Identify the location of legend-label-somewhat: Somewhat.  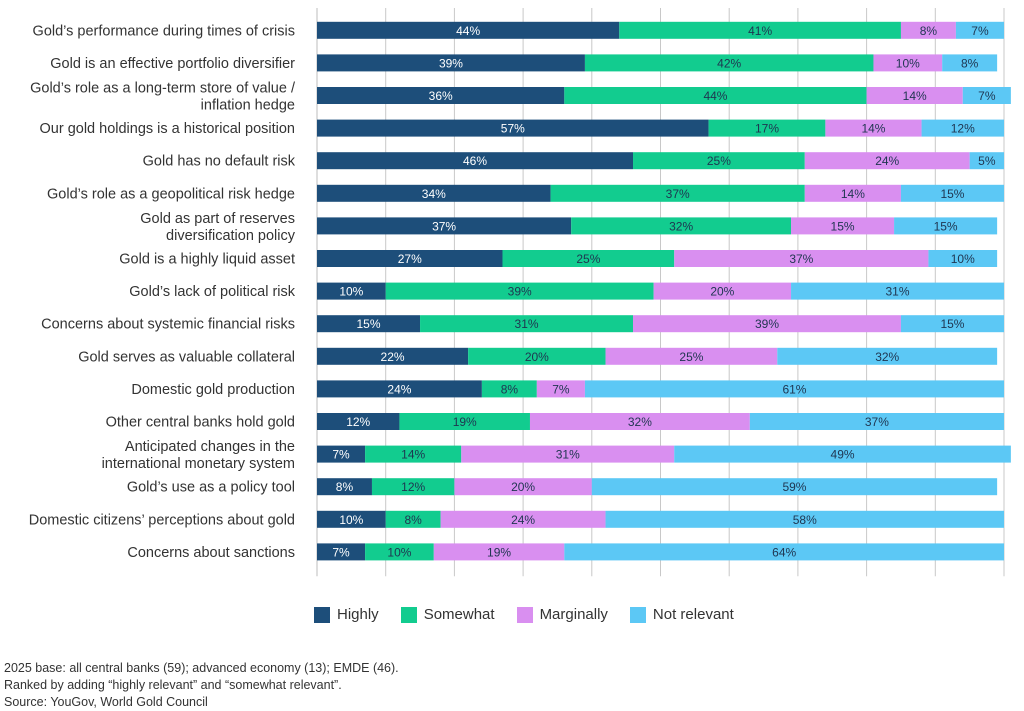
(459, 614).